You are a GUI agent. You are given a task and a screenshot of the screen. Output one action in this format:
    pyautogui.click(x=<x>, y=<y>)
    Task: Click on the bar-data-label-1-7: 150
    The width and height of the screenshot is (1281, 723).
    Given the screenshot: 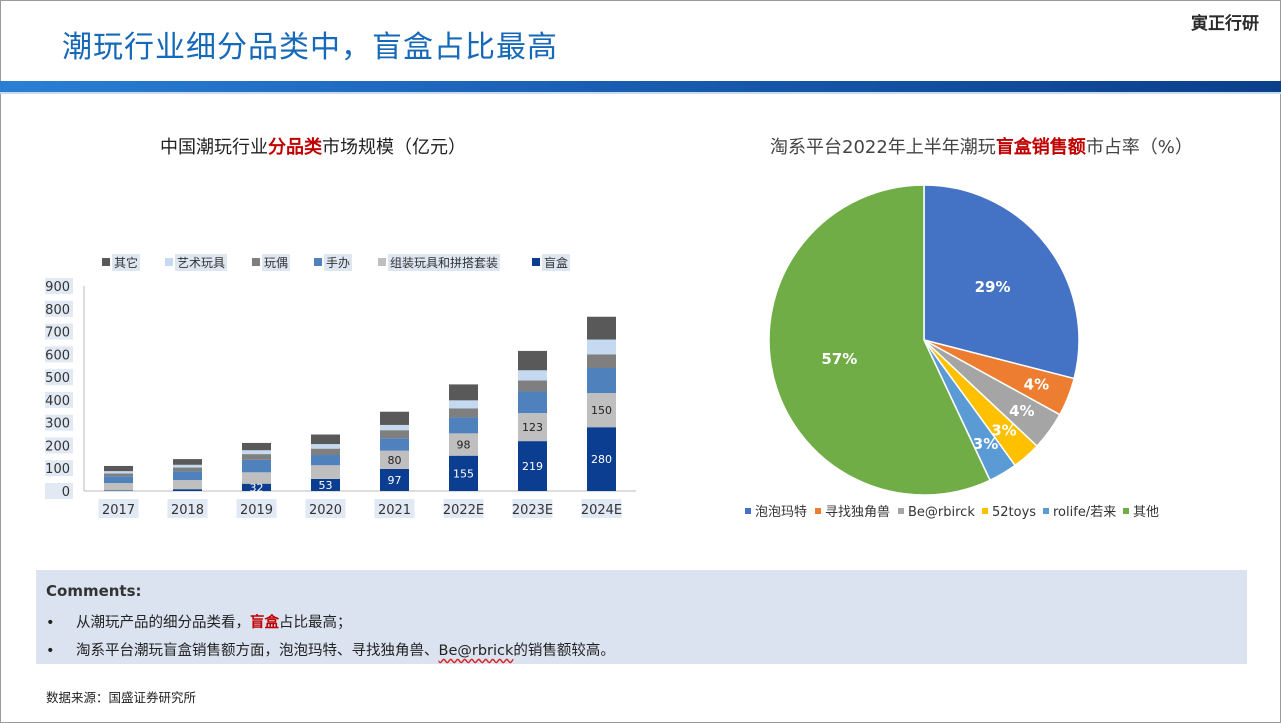 What is the action you would take?
    pyautogui.click(x=601, y=410)
    